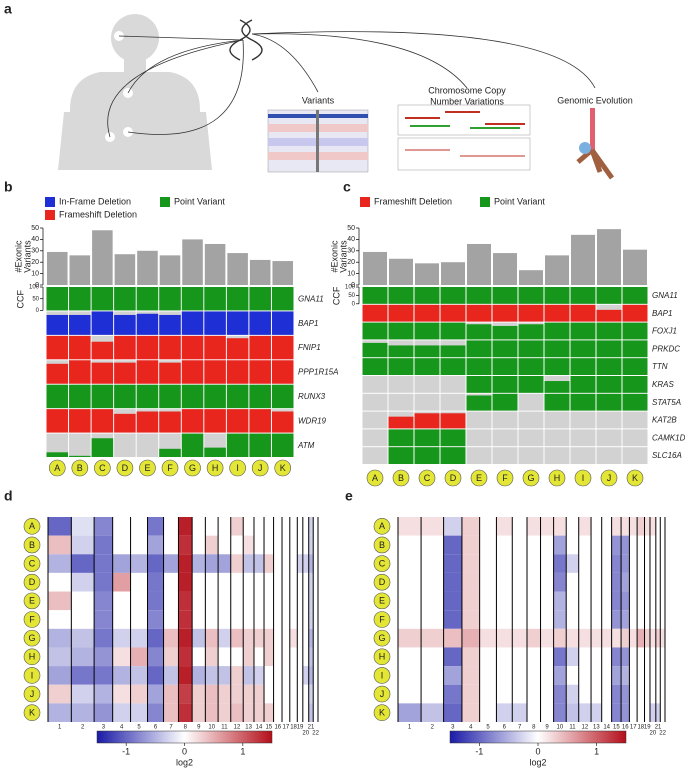 The image size is (685, 777). What do you see at coordinates (382, 675) in the screenshot?
I see `sample-label: I` at bounding box center [382, 675].